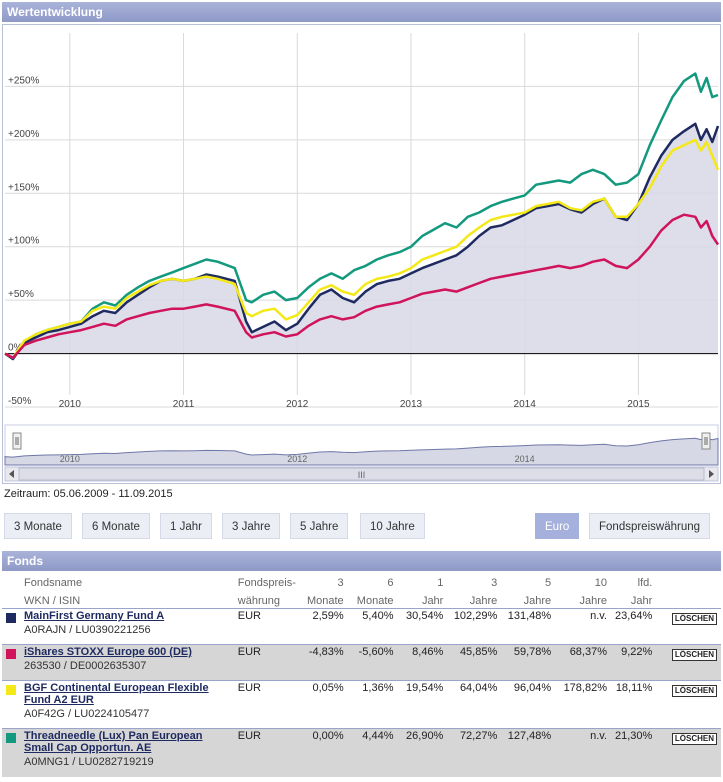  What do you see at coordinates (266, 583) in the screenshot?
I see `header-currency: Fondspreis-` at bounding box center [266, 583].